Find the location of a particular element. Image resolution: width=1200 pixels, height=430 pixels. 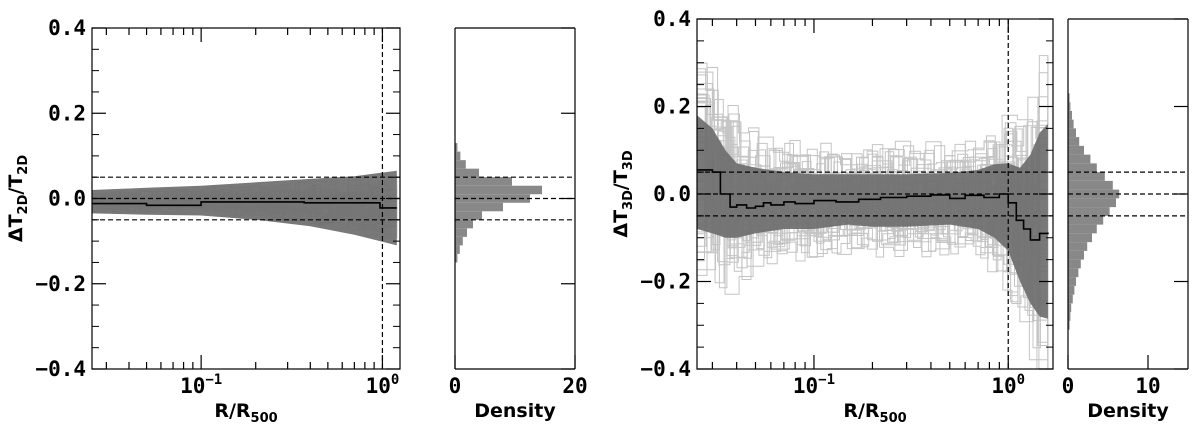

histogram-x-tick-label: 20 is located at coordinates (574, 386).